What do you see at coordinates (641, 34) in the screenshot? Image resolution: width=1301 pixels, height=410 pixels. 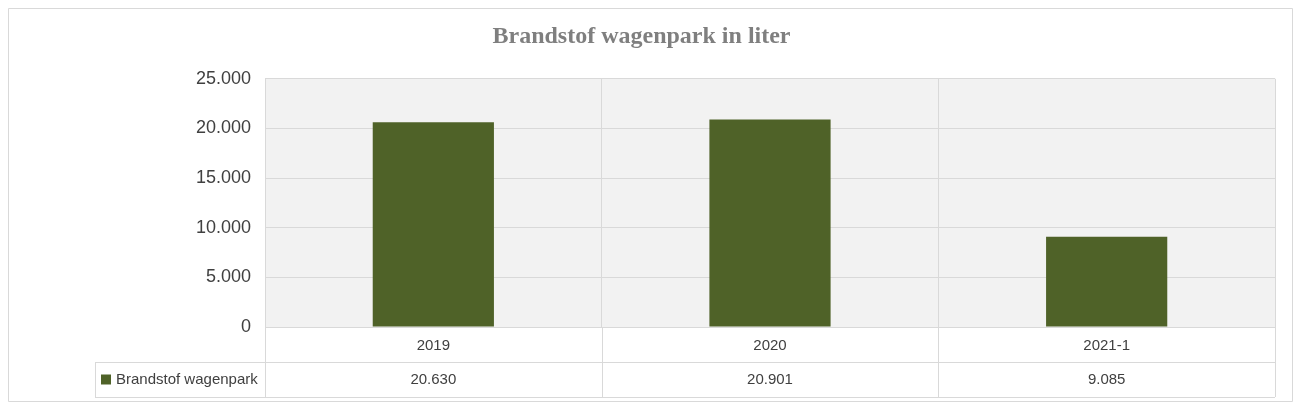 I see `chart-title: Brandstof wagenpark in liter` at bounding box center [641, 34].